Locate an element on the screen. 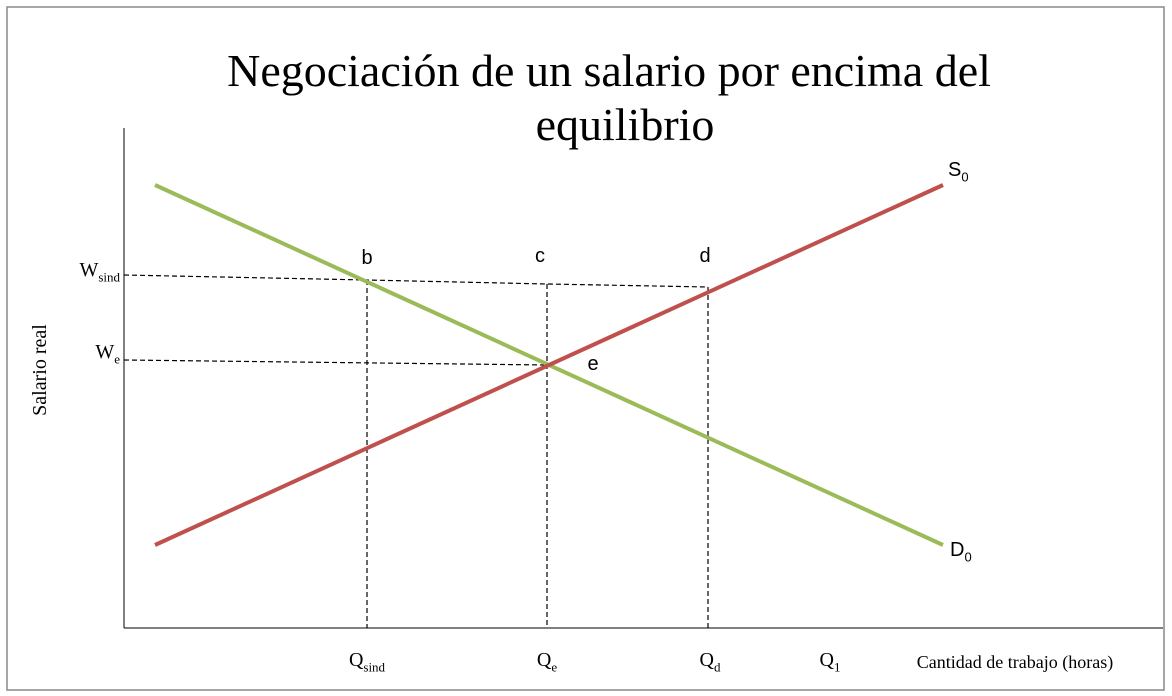 The width and height of the screenshot is (1172, 696). y-label: Wsind is located at coordinates (99, 272).